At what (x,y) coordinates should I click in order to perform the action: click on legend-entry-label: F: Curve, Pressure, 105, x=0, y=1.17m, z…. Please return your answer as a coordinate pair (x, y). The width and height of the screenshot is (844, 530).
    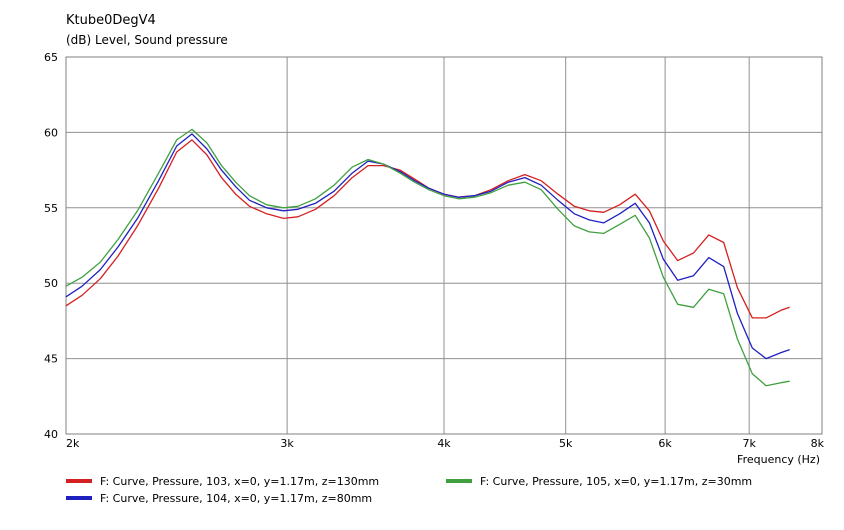
    Looking at the image, I should click on (616, 481).